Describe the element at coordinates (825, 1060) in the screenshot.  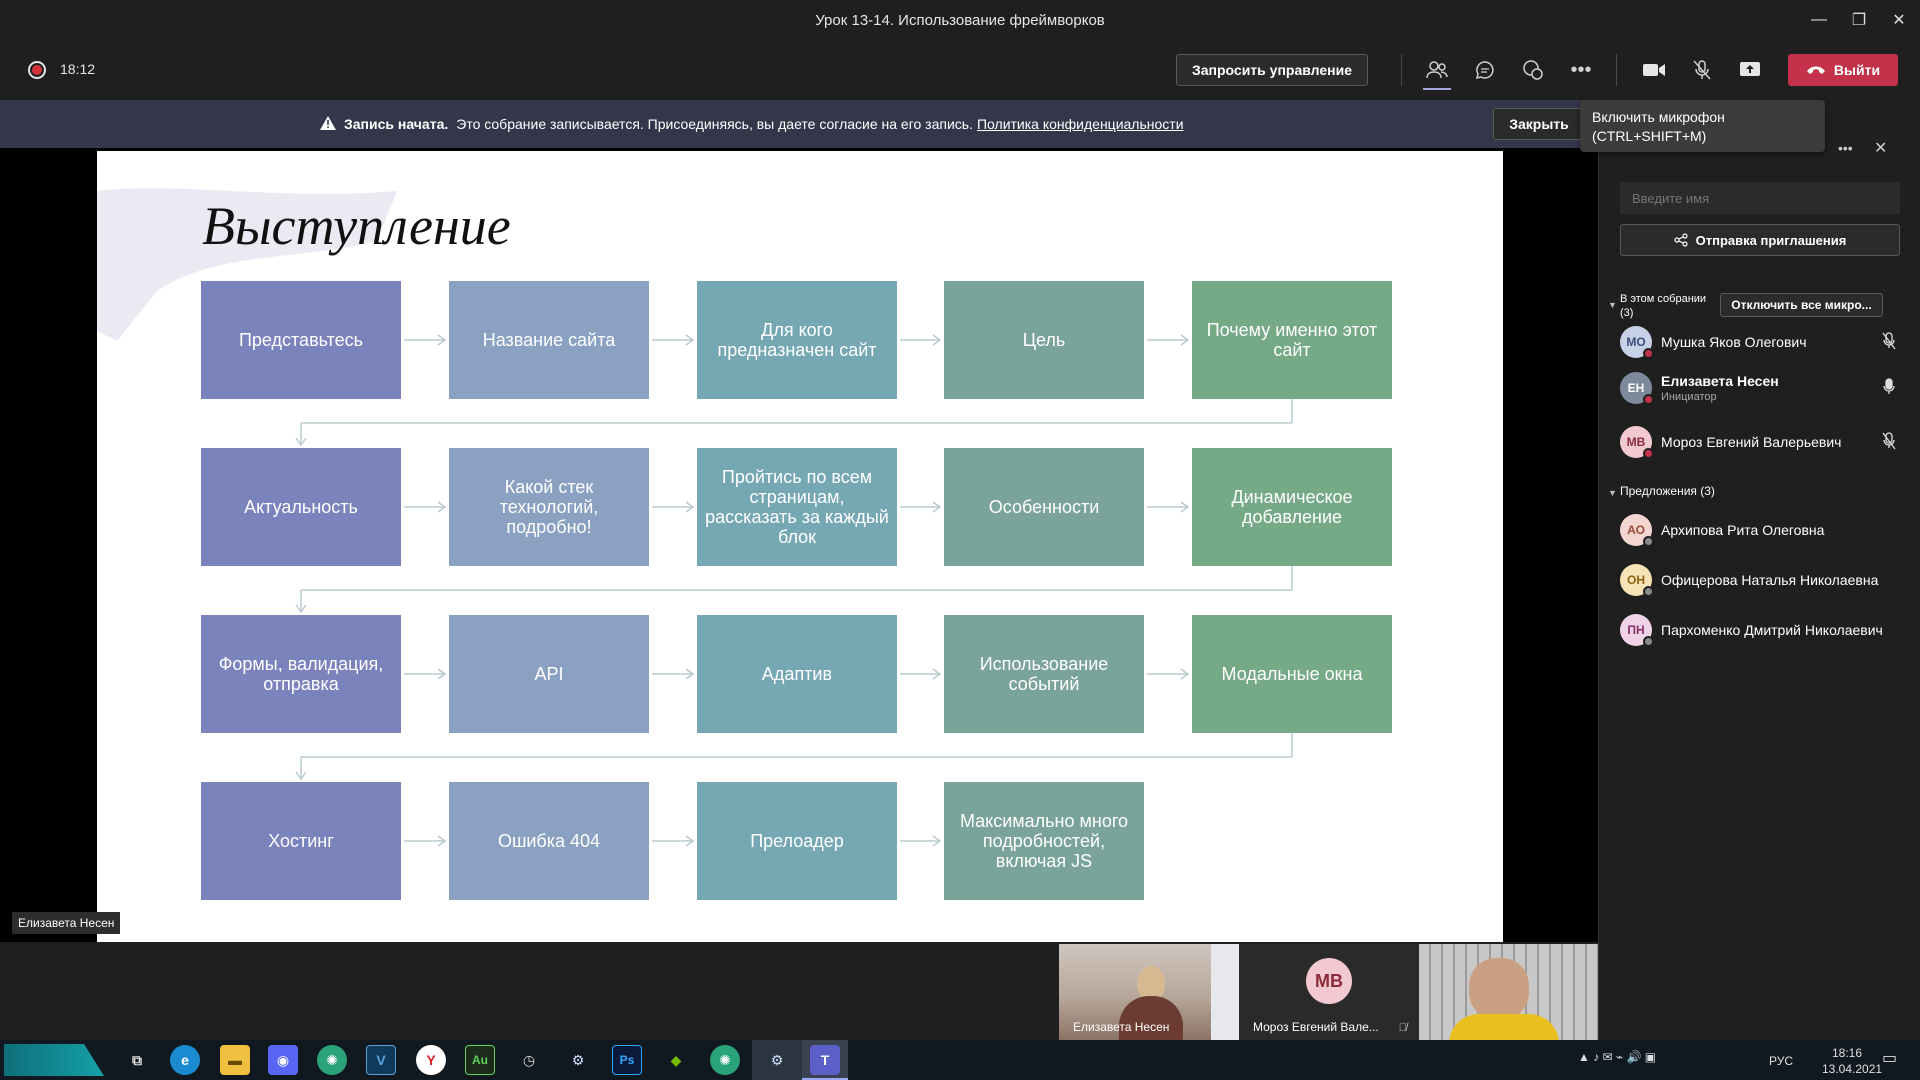
I see `teams-icon: T` at that location.